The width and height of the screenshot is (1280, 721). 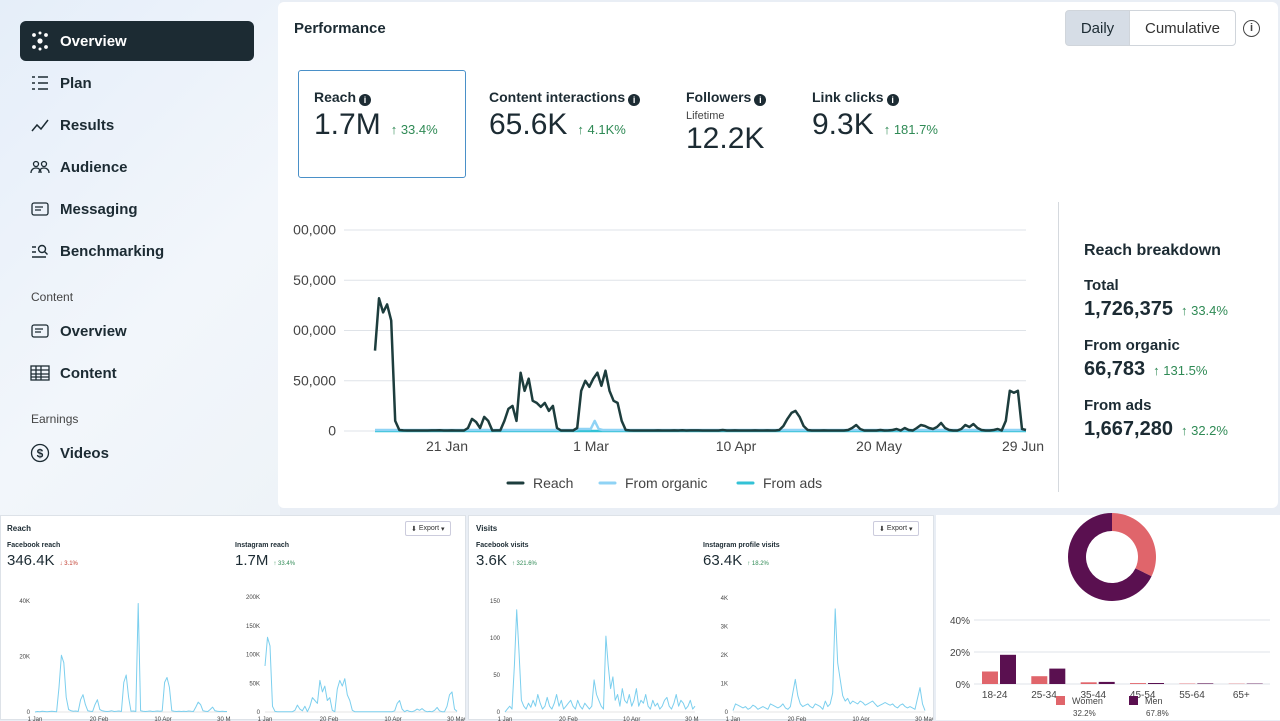 I want to click on cumulative-toggle: Cumulative, so click(x=1182, y=28).